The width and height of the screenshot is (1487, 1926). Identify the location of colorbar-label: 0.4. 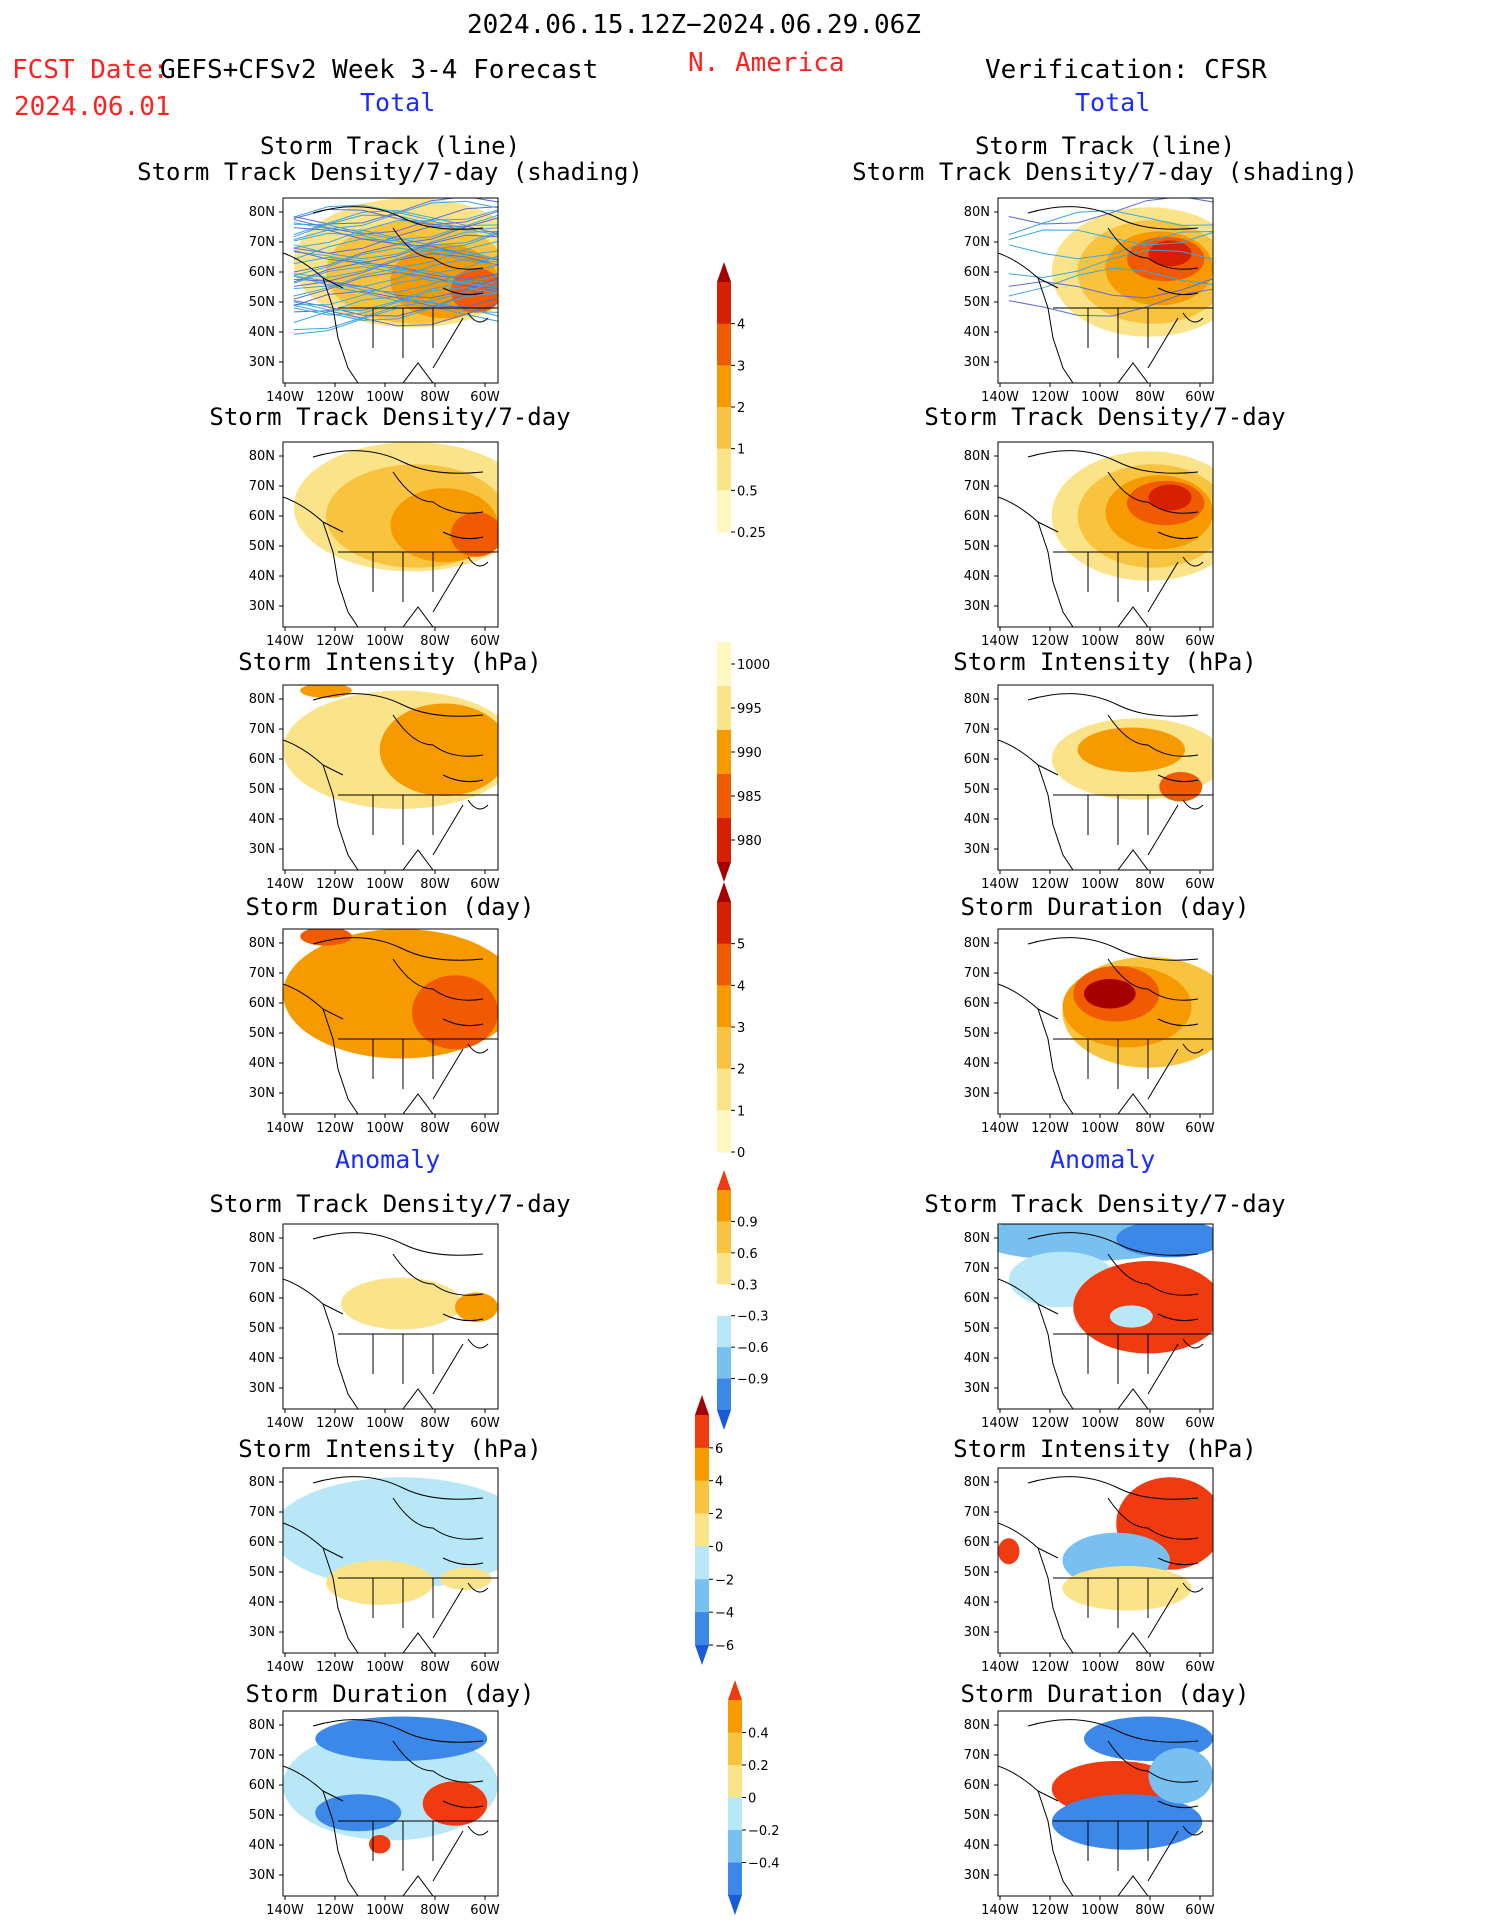
(758, 1734).